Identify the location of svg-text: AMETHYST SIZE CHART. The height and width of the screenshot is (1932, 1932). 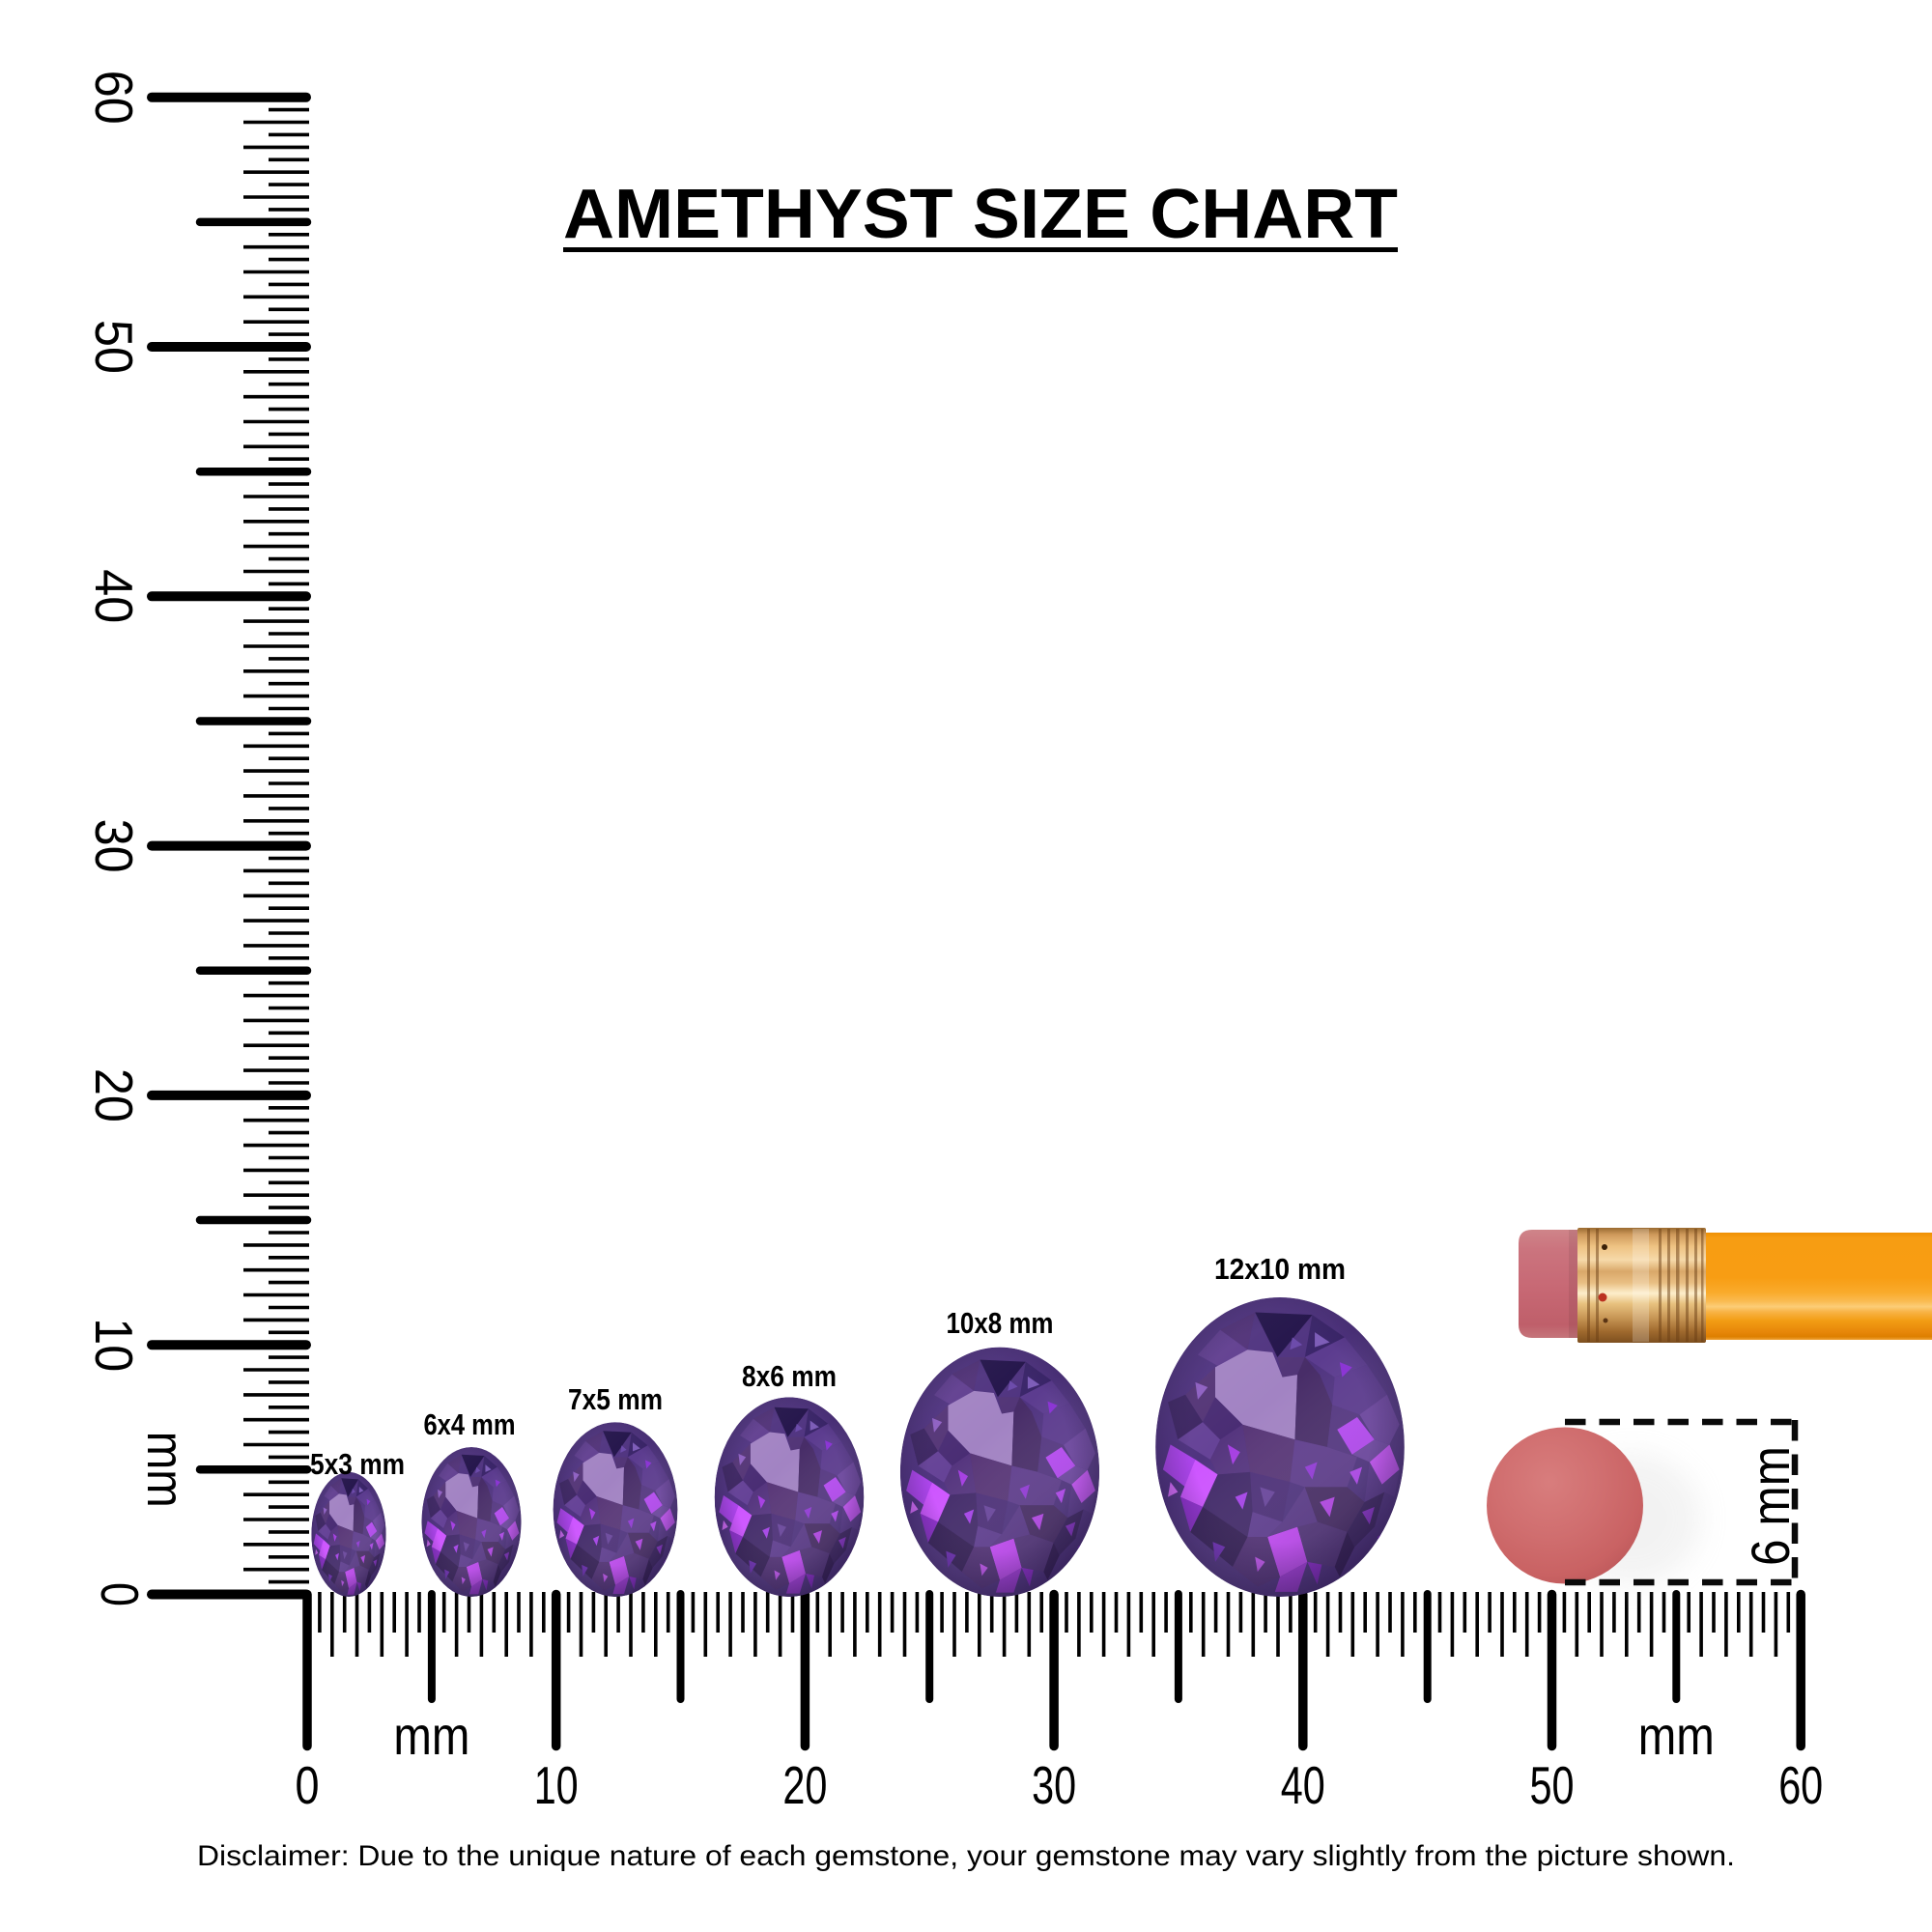
(980, 214).